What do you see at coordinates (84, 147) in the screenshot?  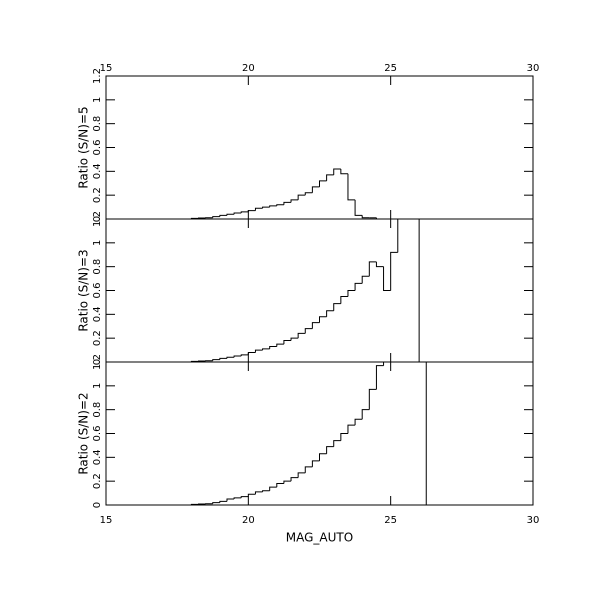 I see `y-axis-label: Ratio (S/N)=5` at bounding box center [84, 147].